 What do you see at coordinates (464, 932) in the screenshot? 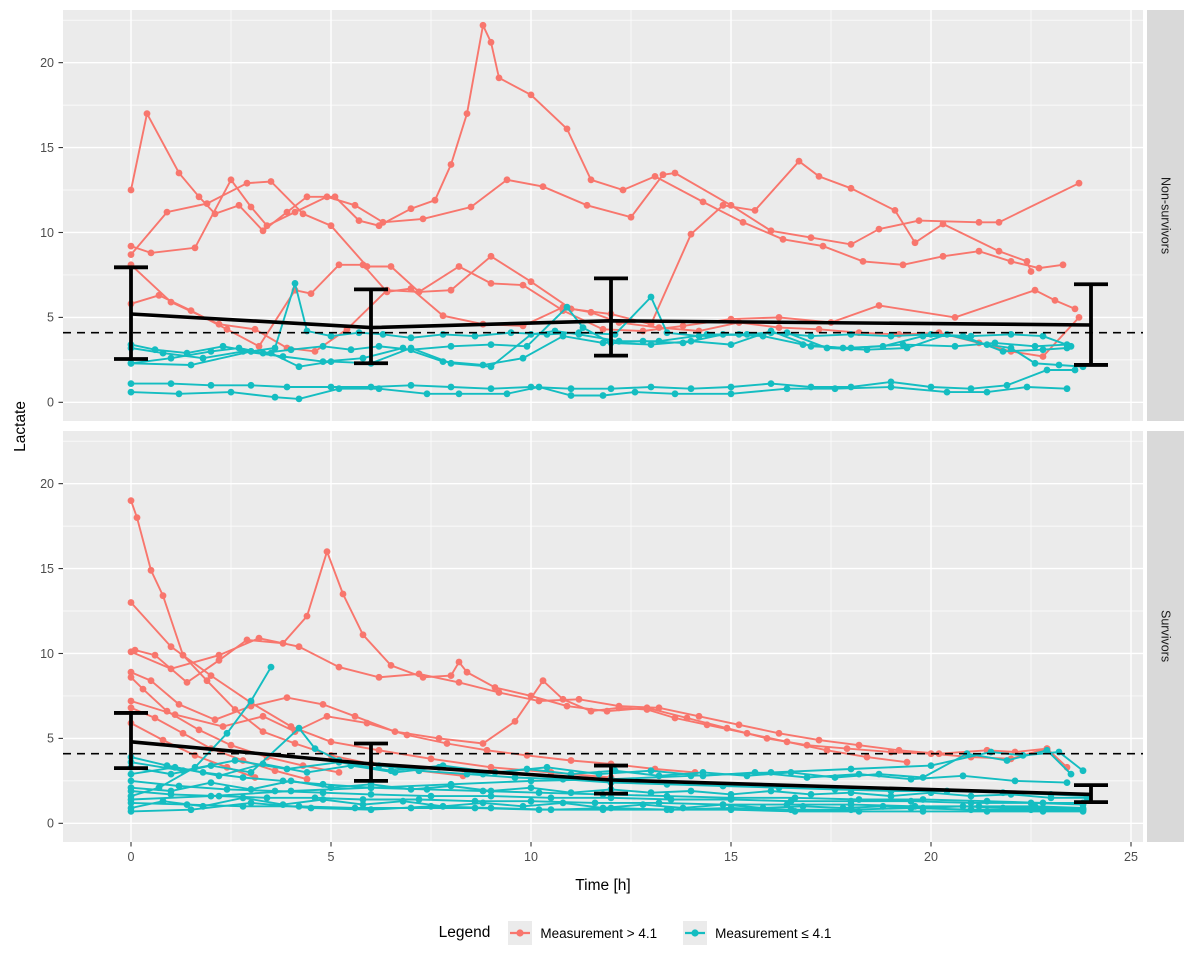
I see `legend-title: Legend` at bounding box center [464, 932].